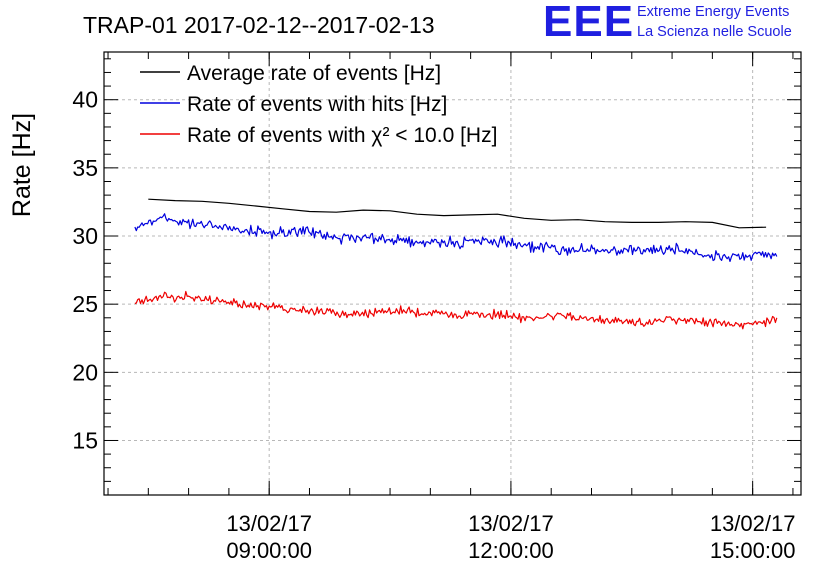 The height and width of the screenshot is (572, 836). Describe the element at coordinates (342, 135) in the screenshot. I see `legend-label-chi2: Rate of events with χ² < 10.0 [Hz]` at that location.